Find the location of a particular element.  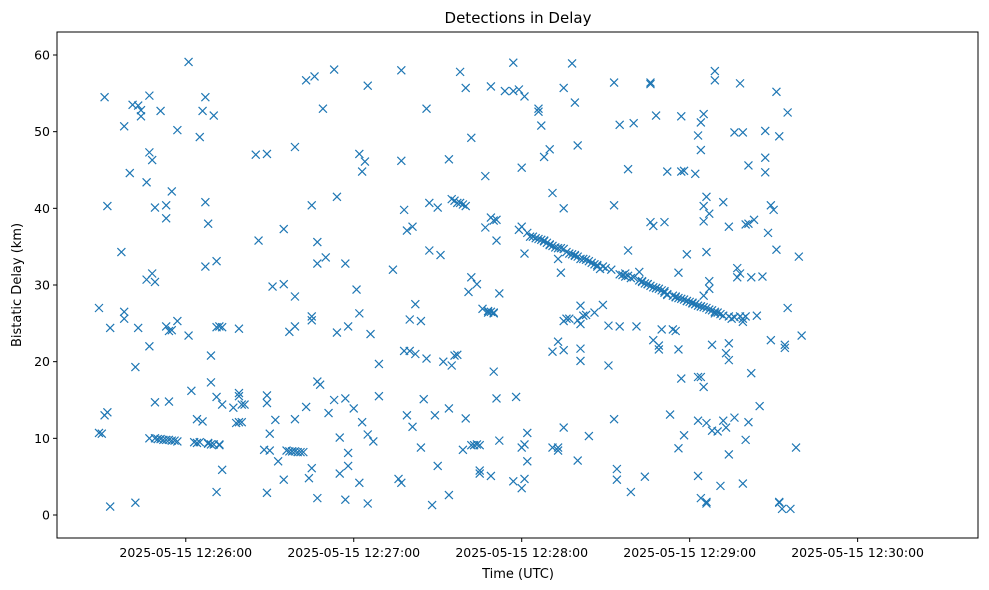

y-tick-label: 10 is located at coordinates (42, 438).